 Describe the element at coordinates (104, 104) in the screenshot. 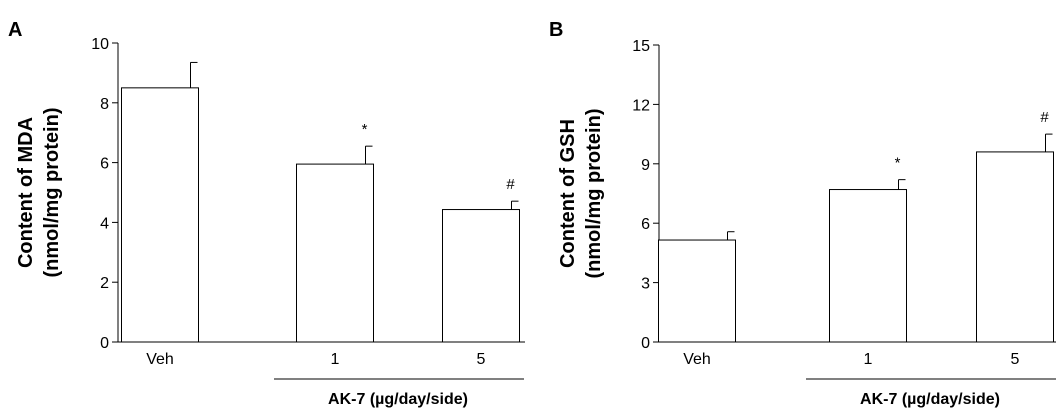

I see `y-tick-label: 8` at that location.